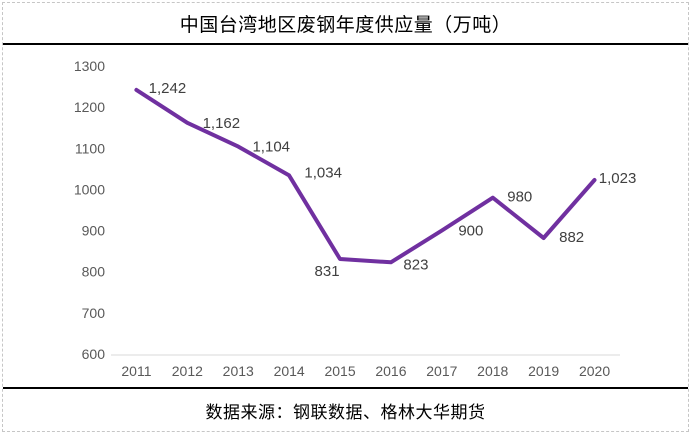  I want to click on x-axis-tick-label: 2019, so click(543, 371).